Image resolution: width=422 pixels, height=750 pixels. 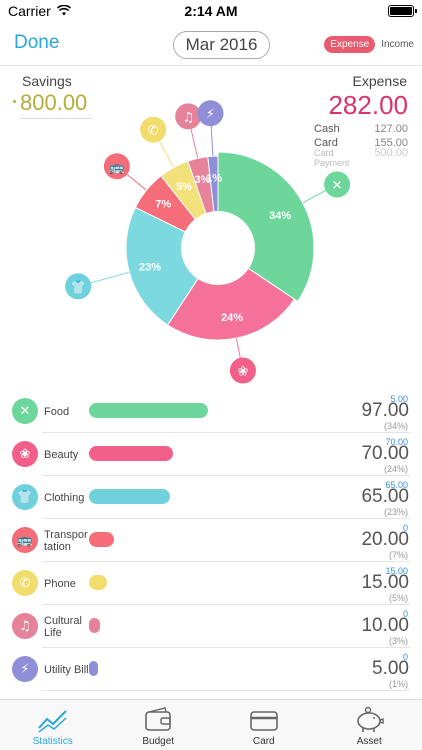 I want to click on slice-label: 24%, so click(x=232, y=318).